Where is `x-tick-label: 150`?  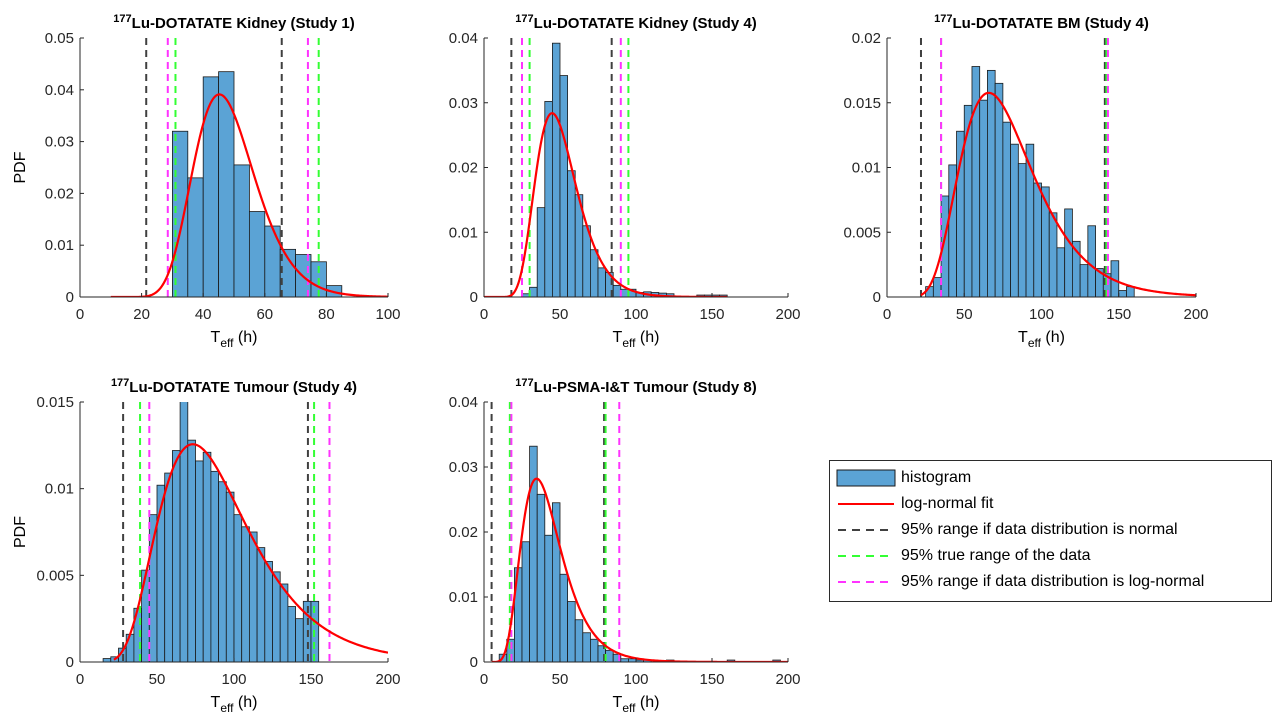 x-tick-label: 150 is located at coordinates (310, 679).